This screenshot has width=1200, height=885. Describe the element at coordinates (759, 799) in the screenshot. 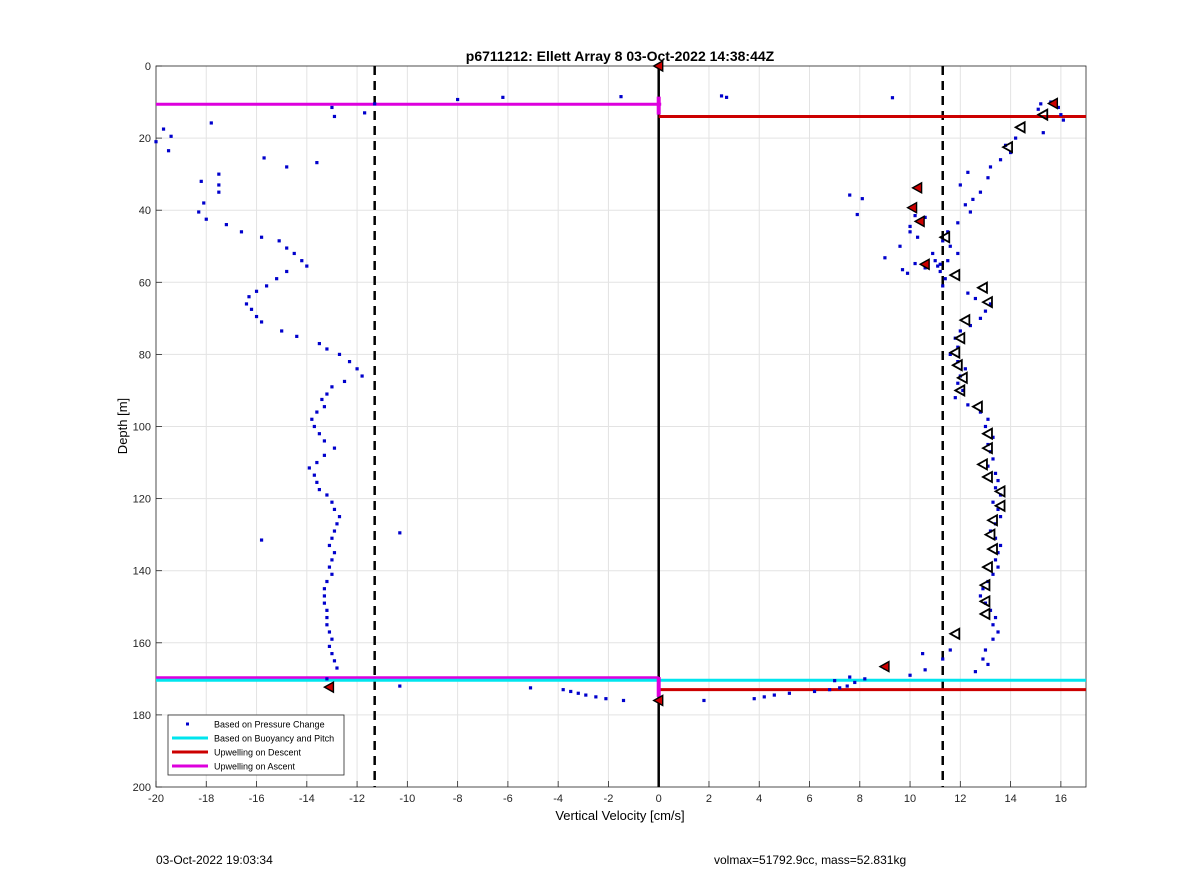

I see `x-tick-label: 4` at that location.